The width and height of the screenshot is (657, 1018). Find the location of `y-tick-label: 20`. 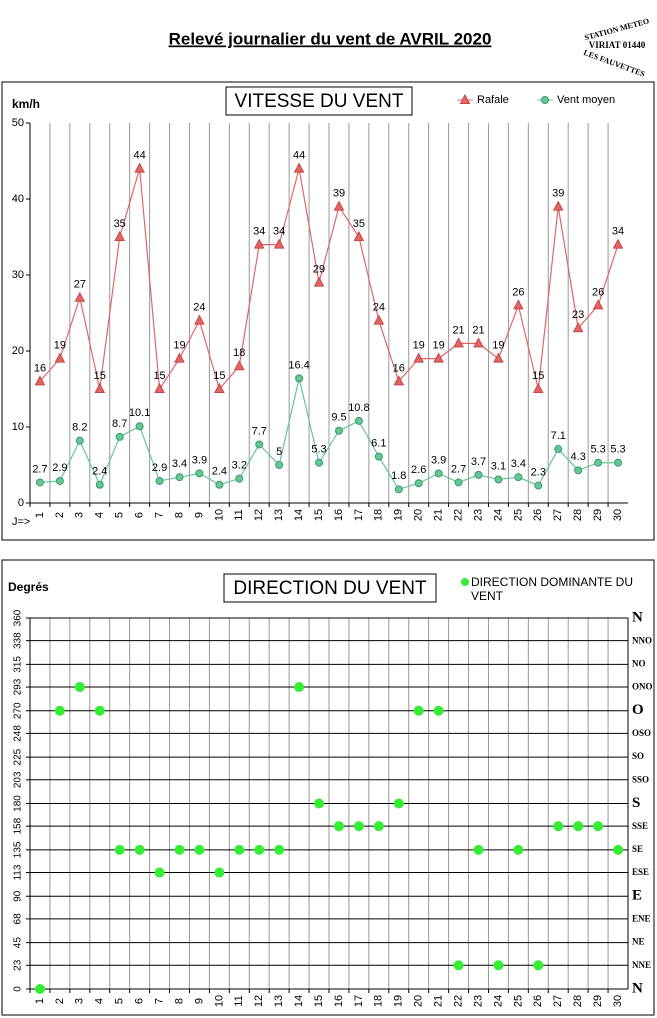

y-tick-label: 20 is located at coordinates (18, 351).